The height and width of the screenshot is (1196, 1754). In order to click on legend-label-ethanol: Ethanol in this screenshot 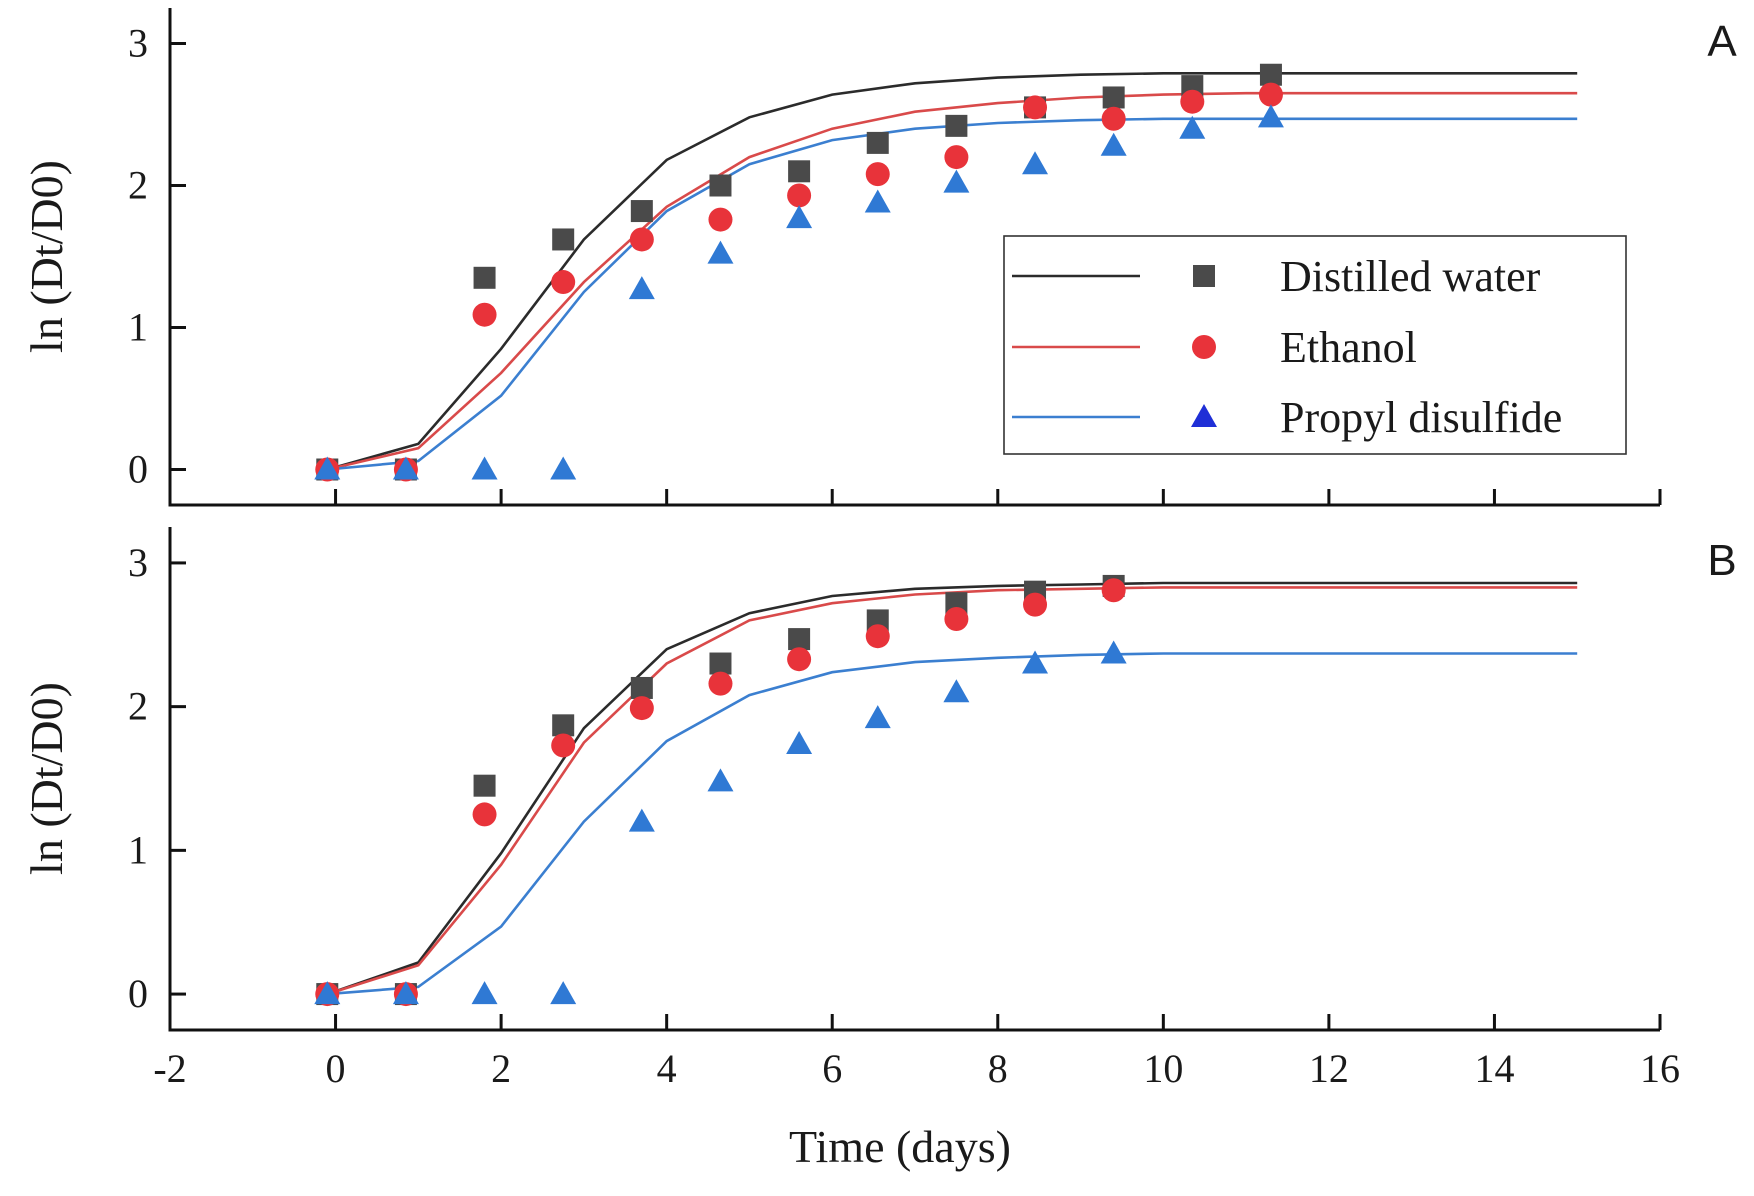, I will do `click(1348, 347)`.